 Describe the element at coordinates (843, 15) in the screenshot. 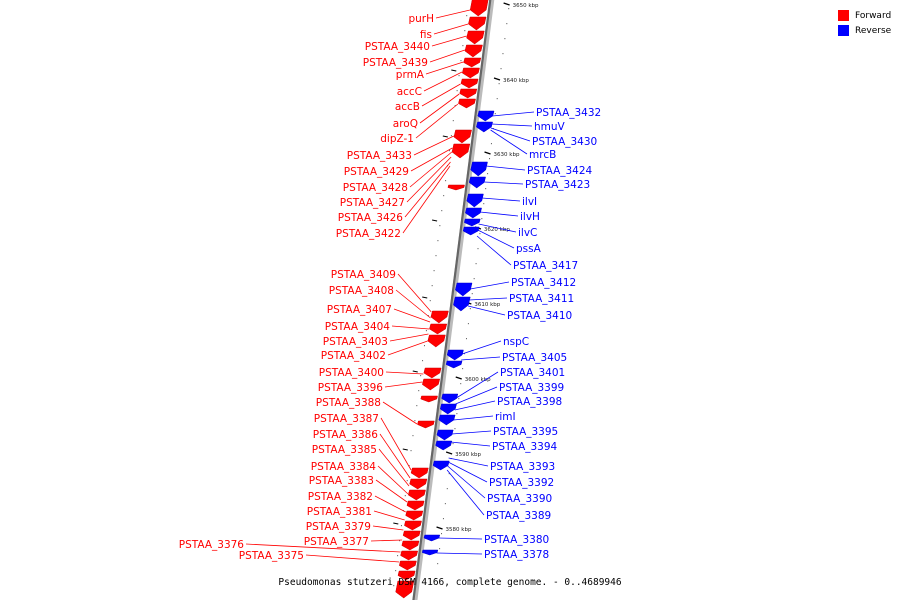

I see `forward-swatch` at that location.